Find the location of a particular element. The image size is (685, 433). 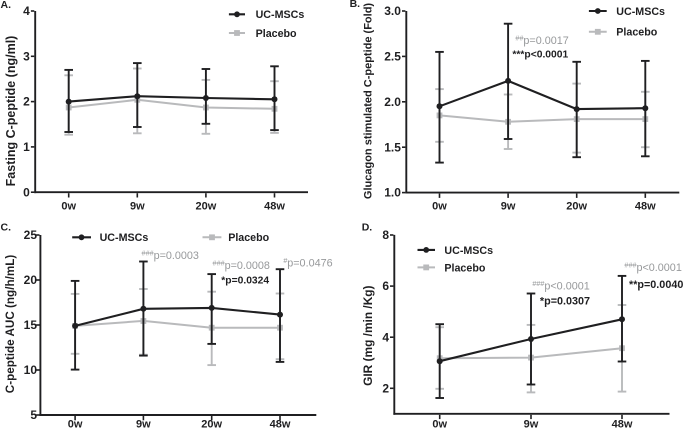

svg-text: 0 is located at coordinates (26, 192).